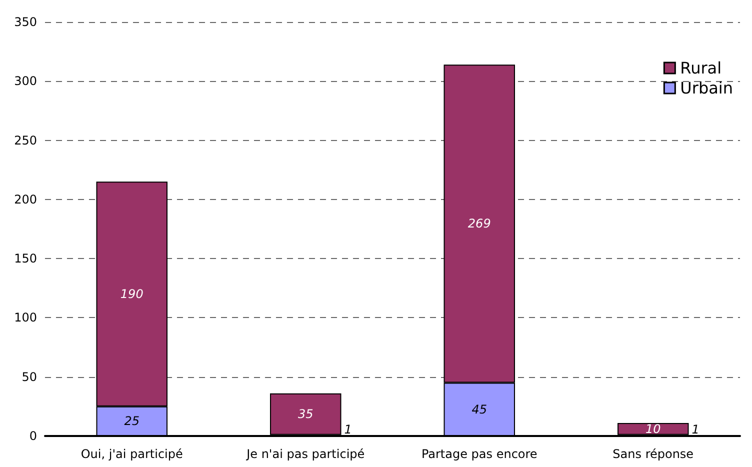 Image resolution: width=752 pixels, height=467 pixels. I want to click on legend-label: Urbain, so click(707, 88).